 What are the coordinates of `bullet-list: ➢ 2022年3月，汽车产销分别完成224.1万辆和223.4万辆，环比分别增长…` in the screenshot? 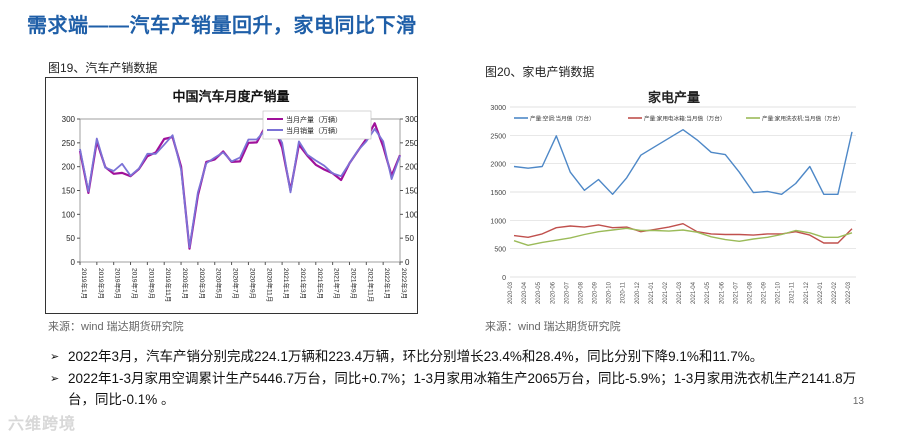 It's located at (460, 378).